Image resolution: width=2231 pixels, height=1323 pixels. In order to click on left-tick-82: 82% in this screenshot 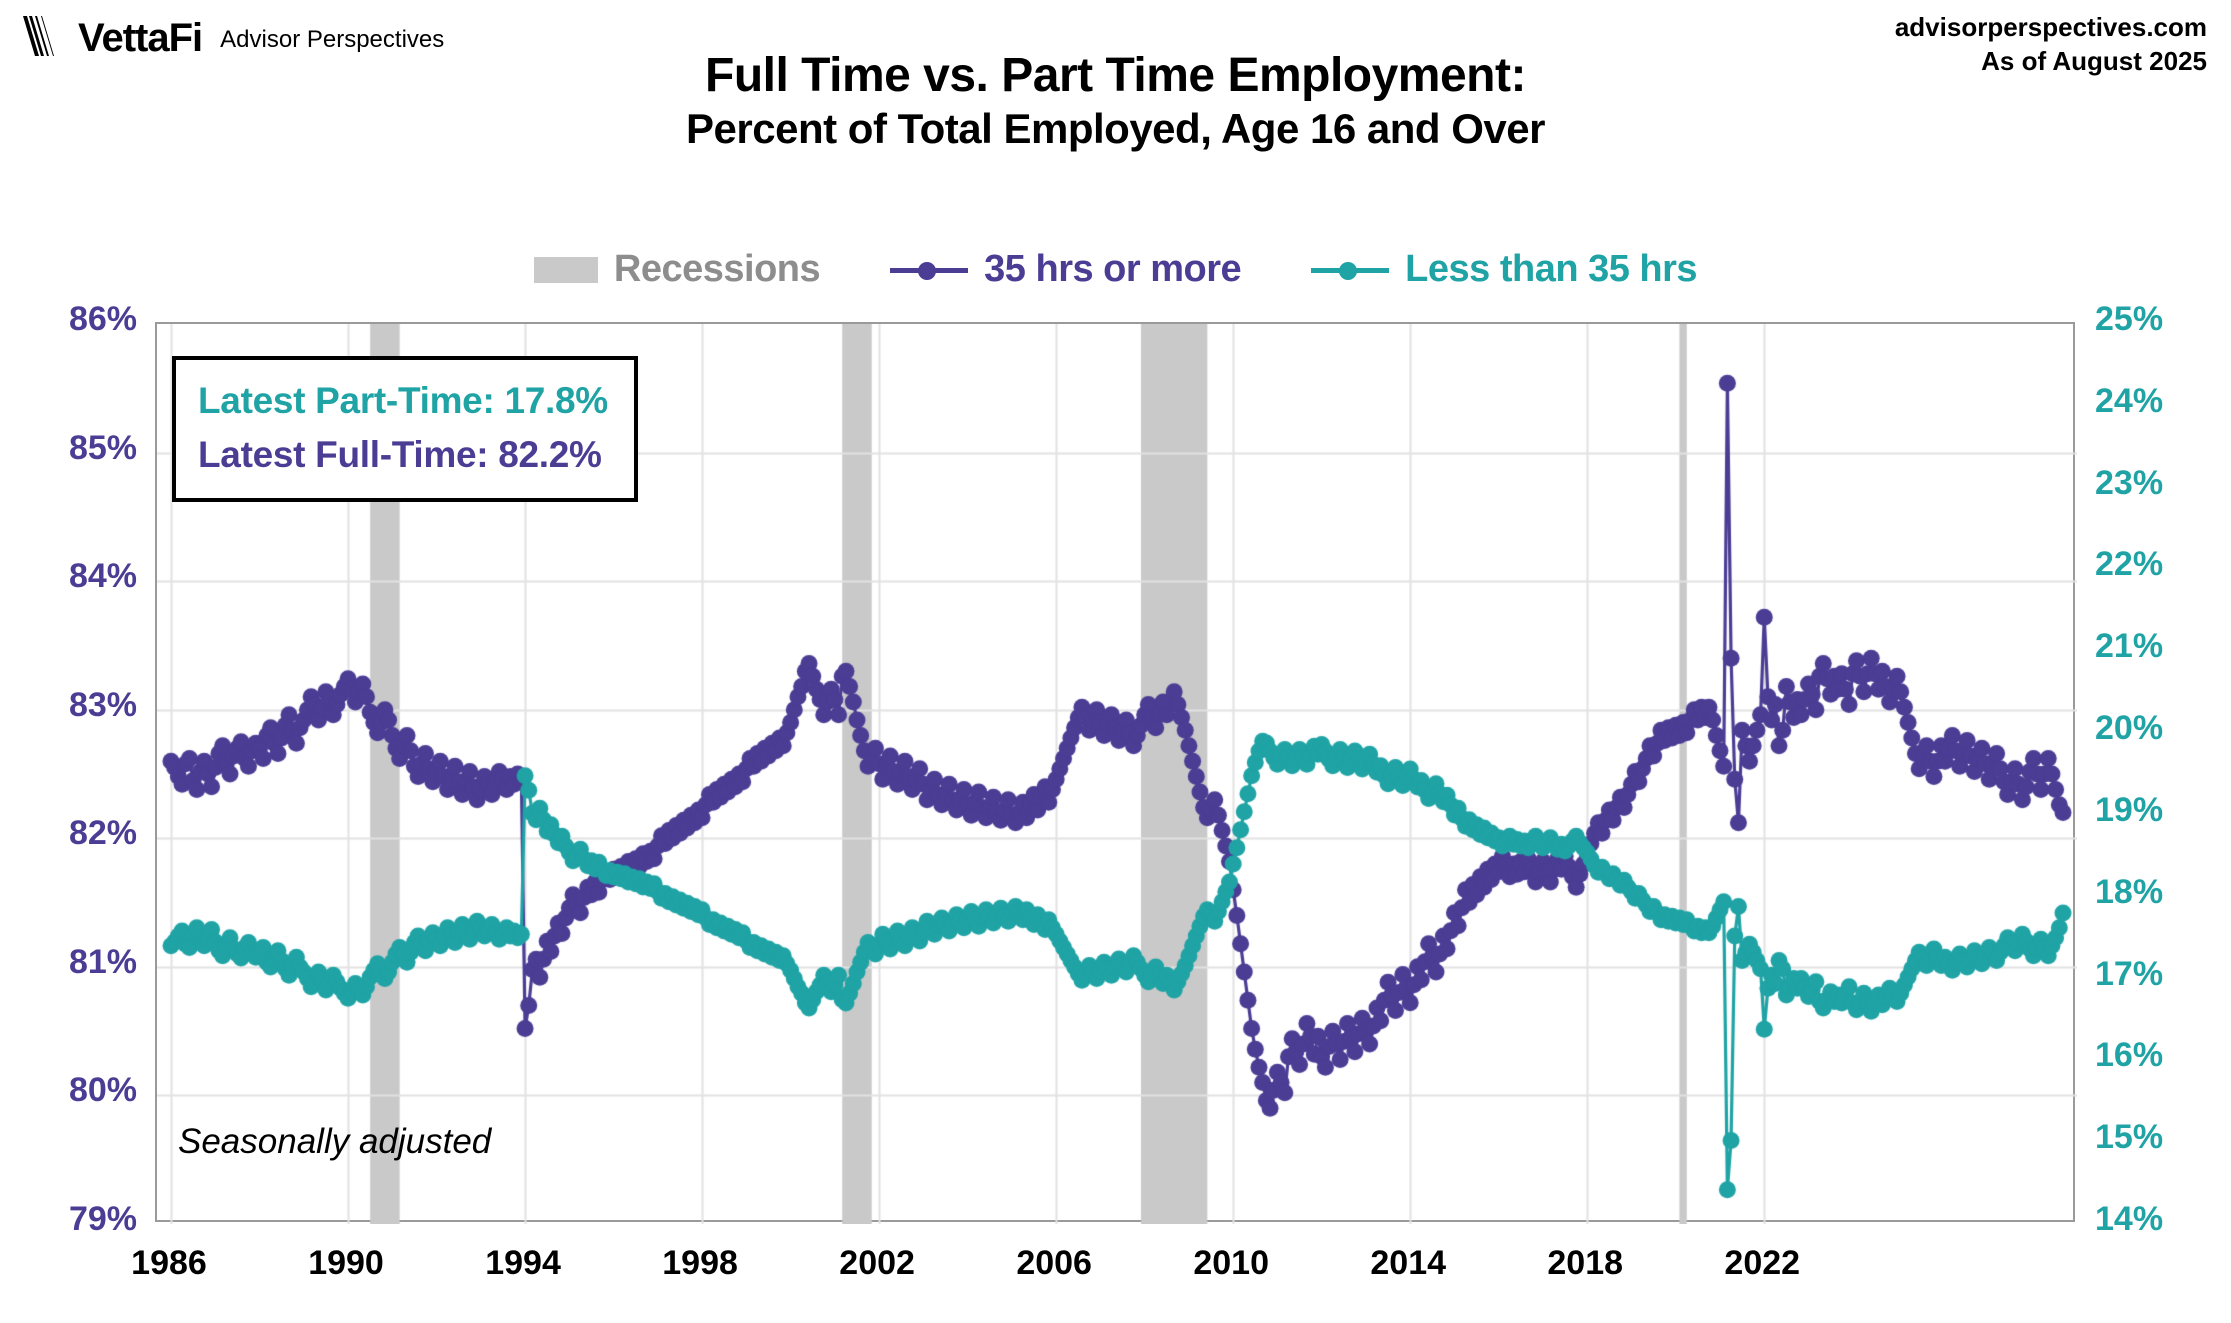, I will do `click(102, 833)`.